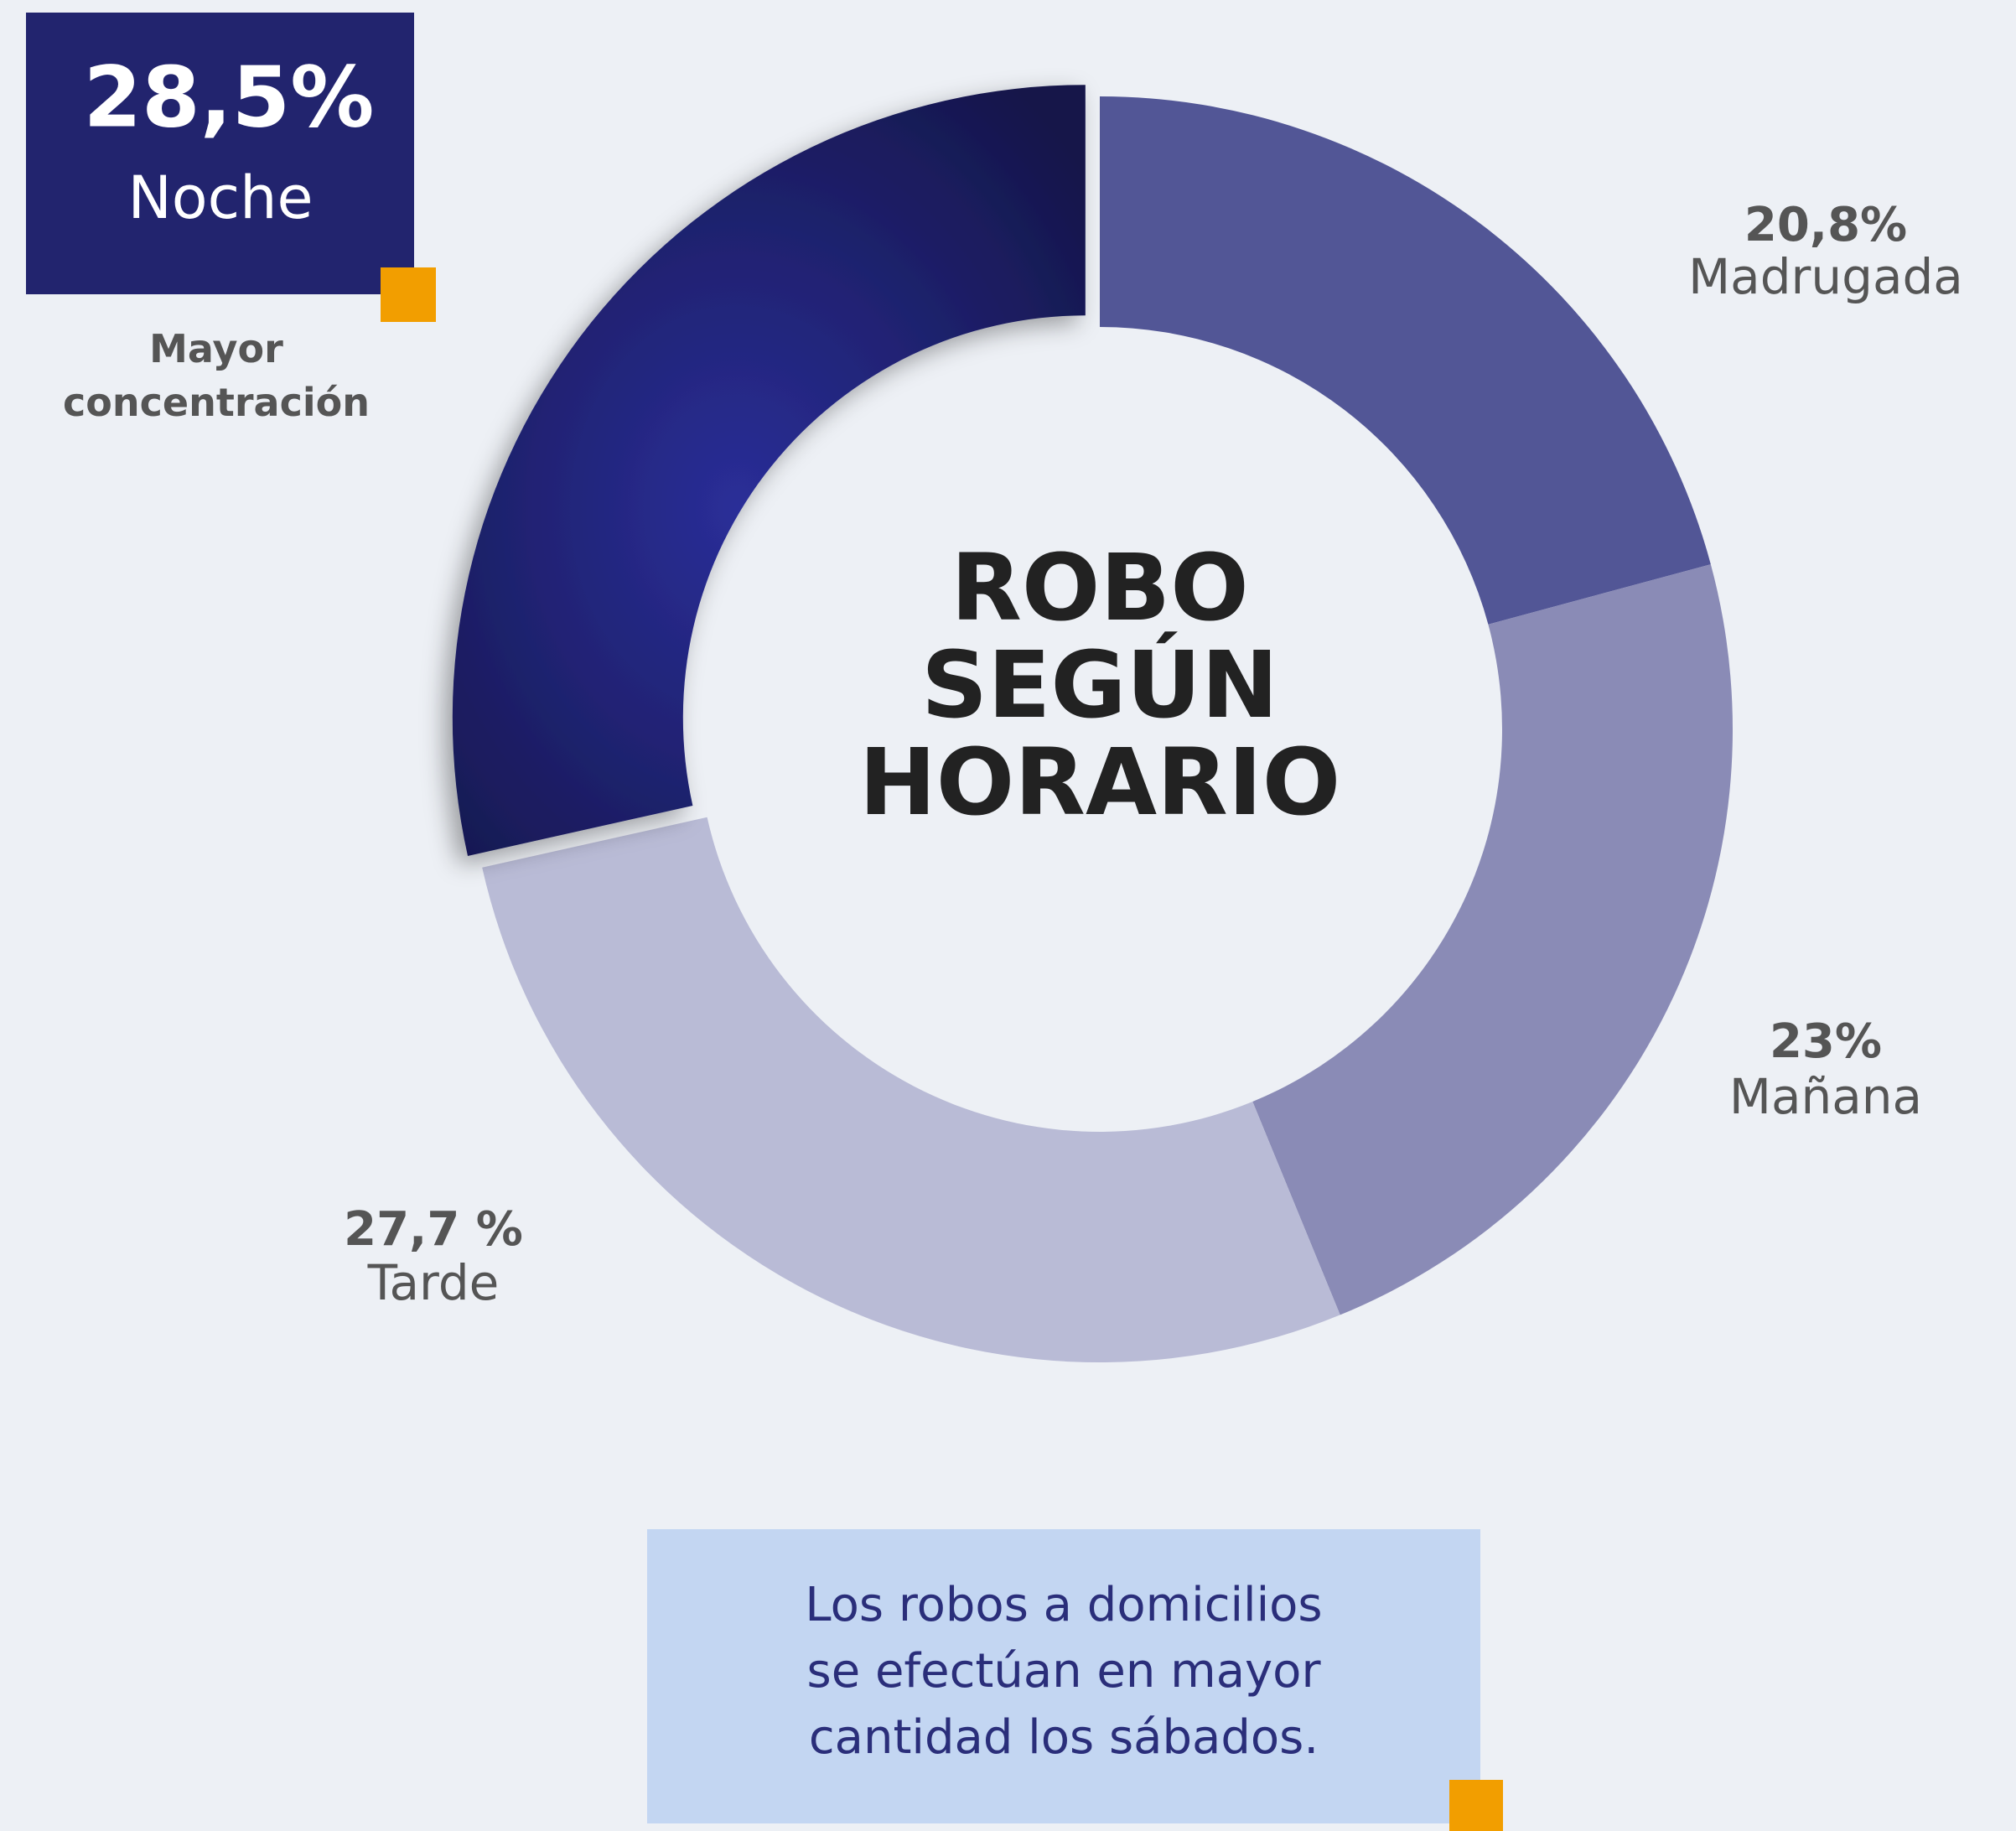 Image resolution: width=2016 pixels, height=1831 pixels. I want to click on highlight-value: 28,5%, so click(230, 97).